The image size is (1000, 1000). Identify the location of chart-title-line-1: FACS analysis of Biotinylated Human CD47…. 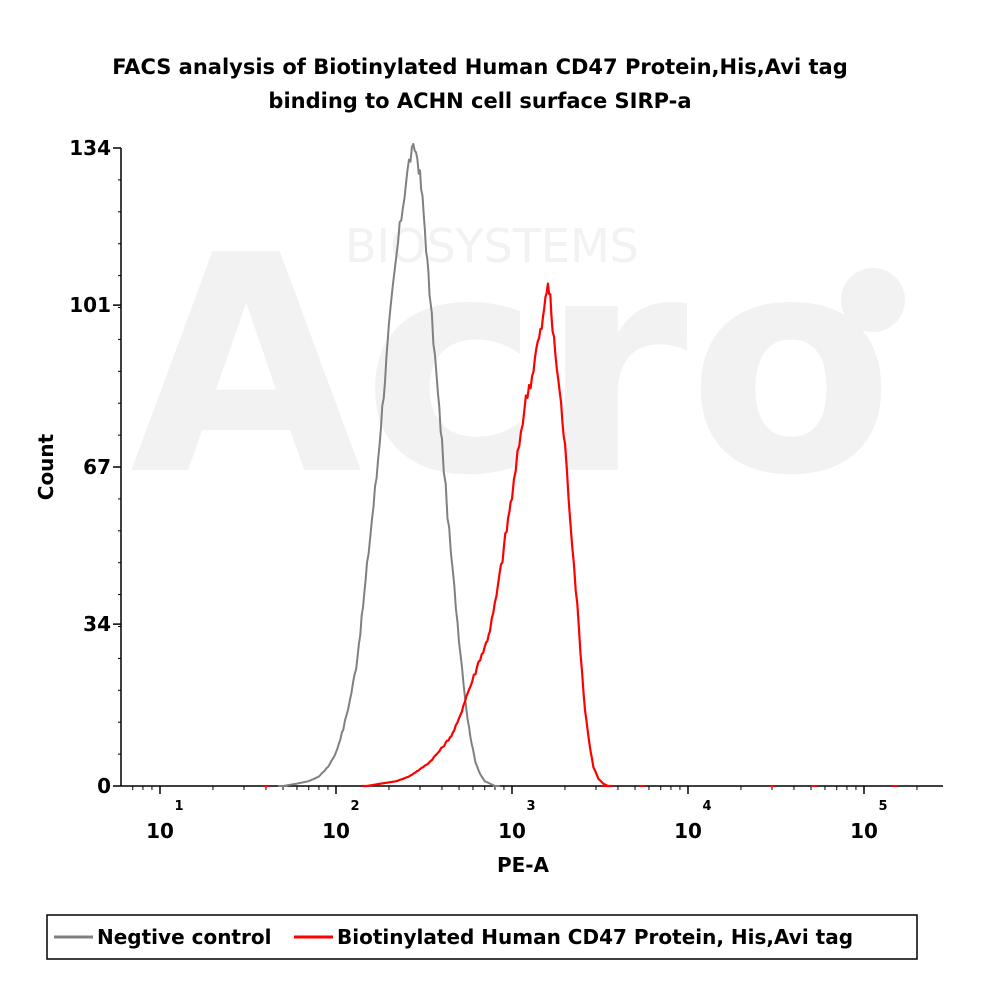
(479, 67).